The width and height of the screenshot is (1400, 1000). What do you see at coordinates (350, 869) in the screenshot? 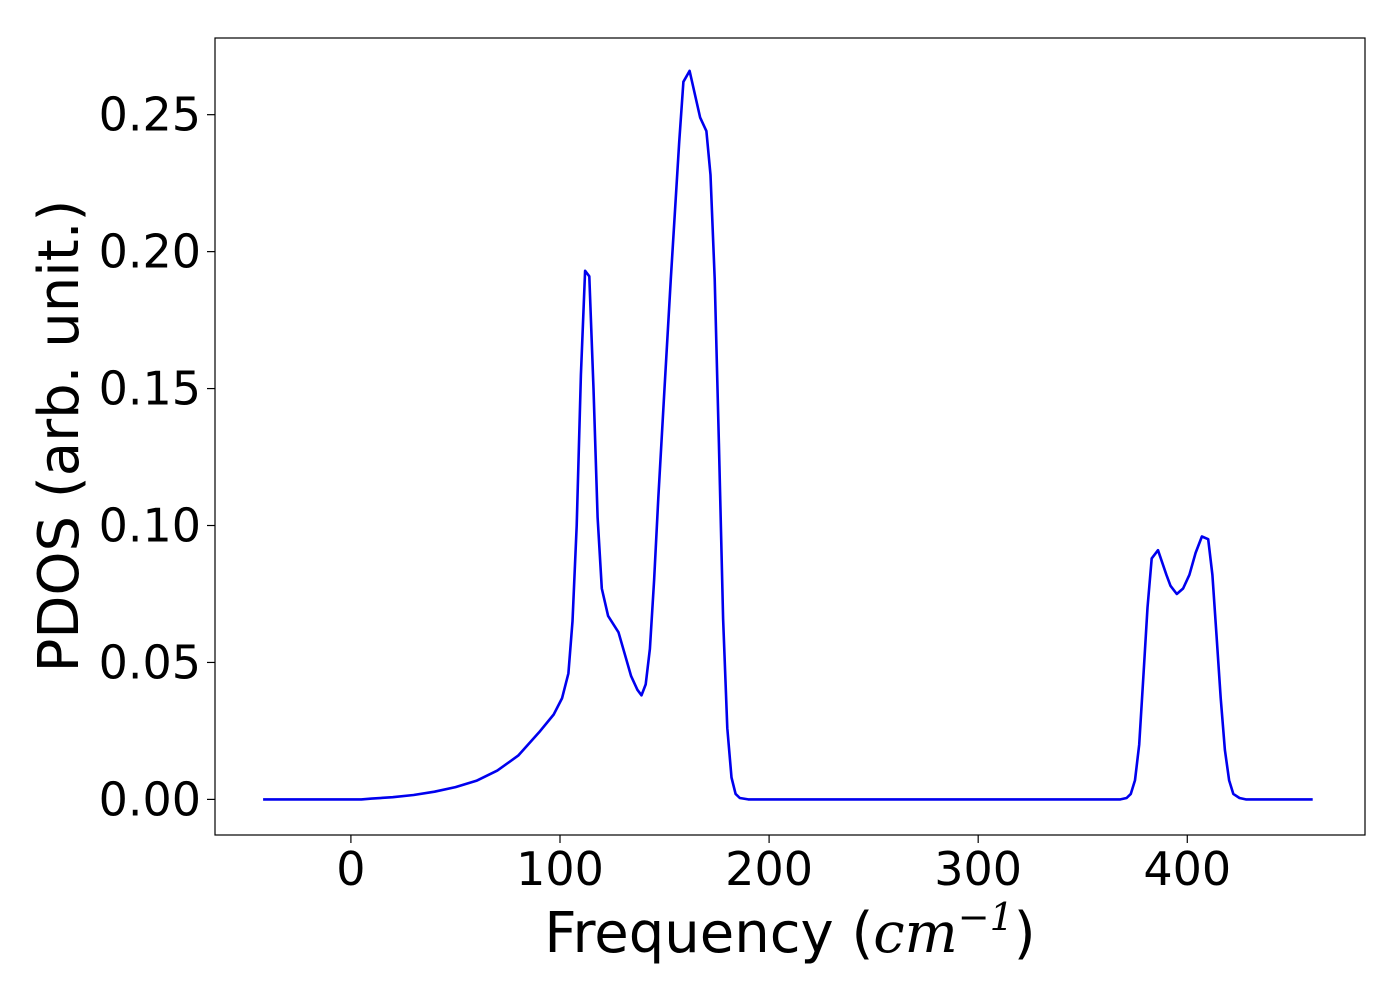
I see `x-tick-label: 0` at bounding box center [350, 869].